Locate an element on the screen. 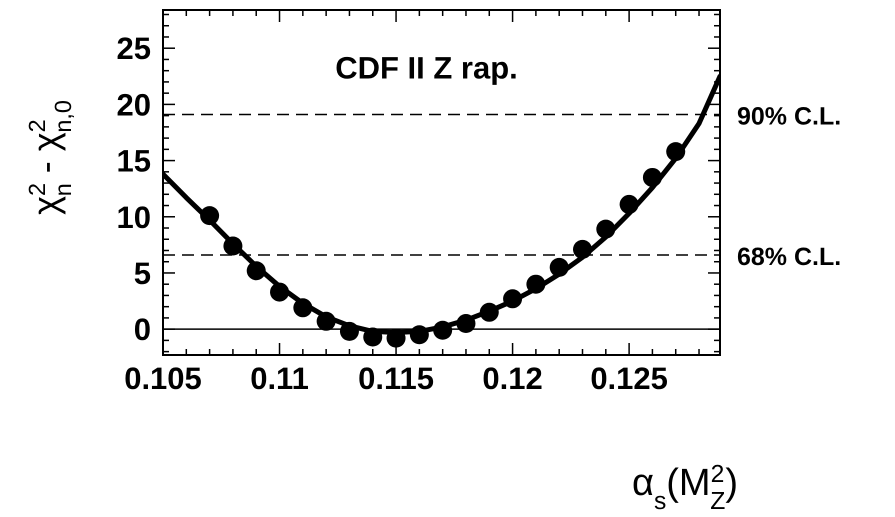  y-tick-label: 10 is located at coordinates (133, 217).